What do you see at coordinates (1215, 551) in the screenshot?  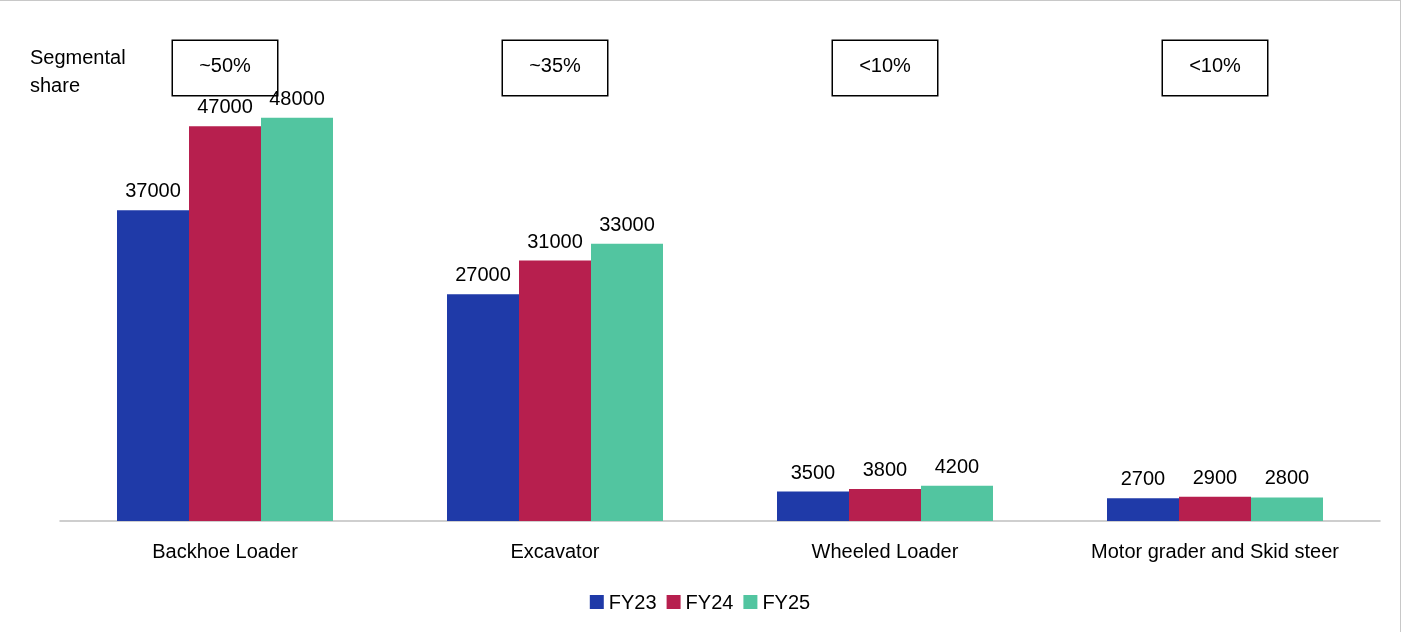 I see `x-tick-label: Motor grader and Skid steer` at bounding box center [1215, 551].